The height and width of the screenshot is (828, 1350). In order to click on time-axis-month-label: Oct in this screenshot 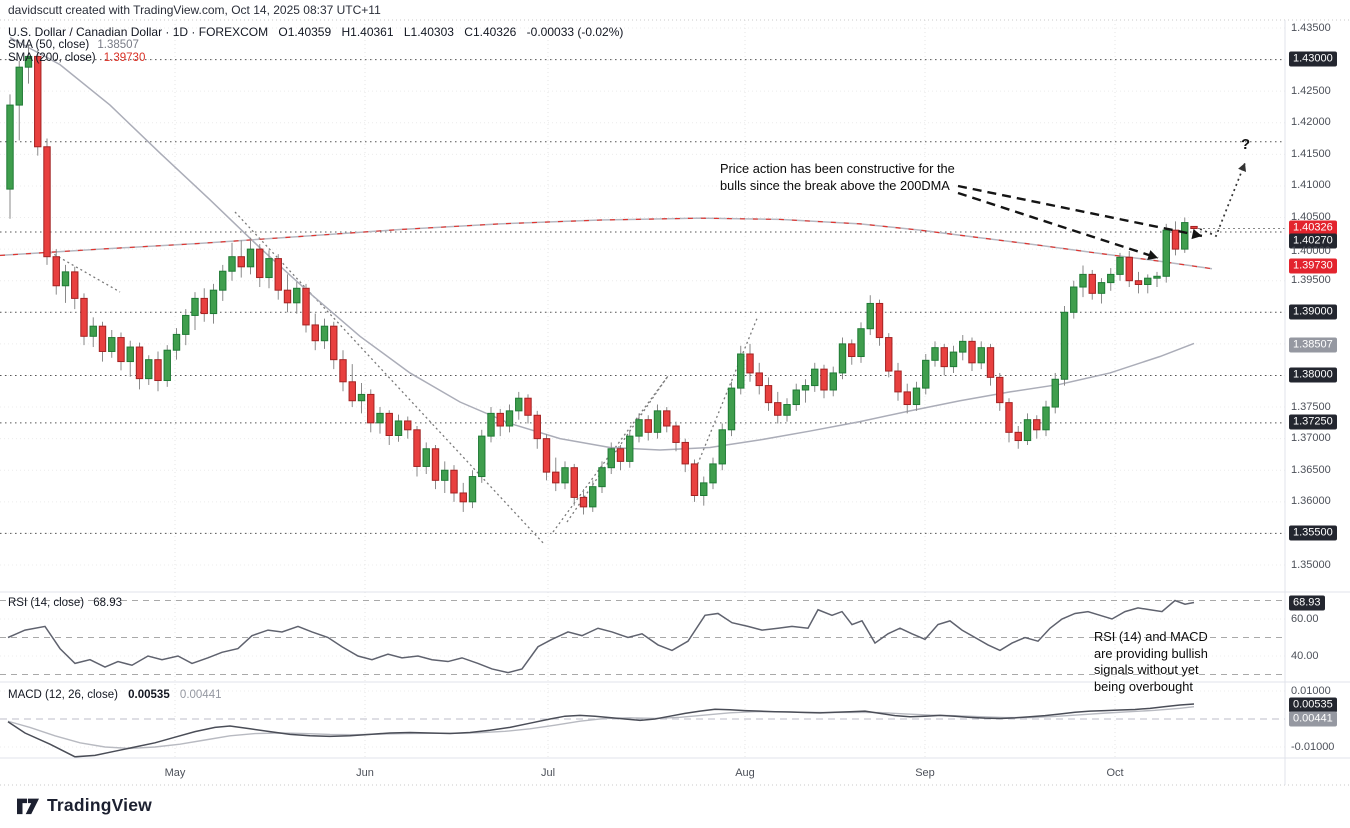, I will do `click(1115, 773)`.